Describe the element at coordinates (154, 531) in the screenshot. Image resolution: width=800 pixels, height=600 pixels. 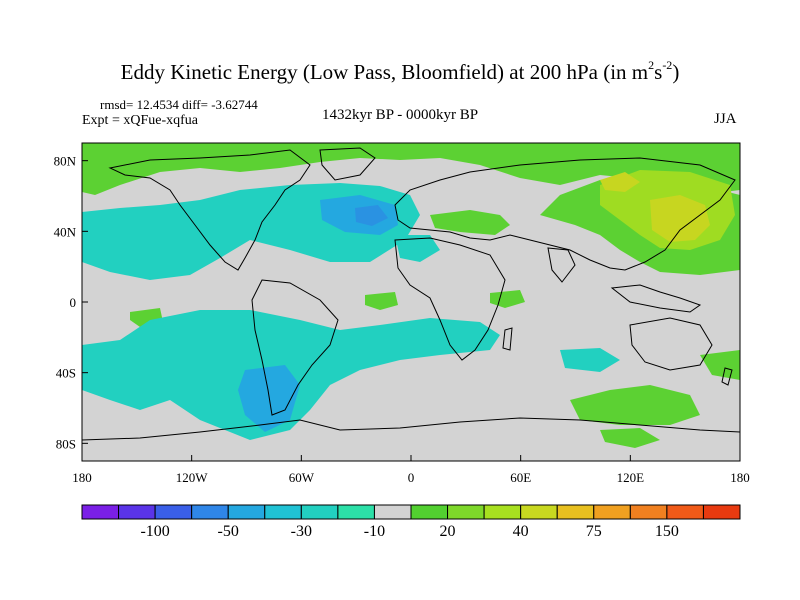
I see `colorbar-label: -100` at that location.